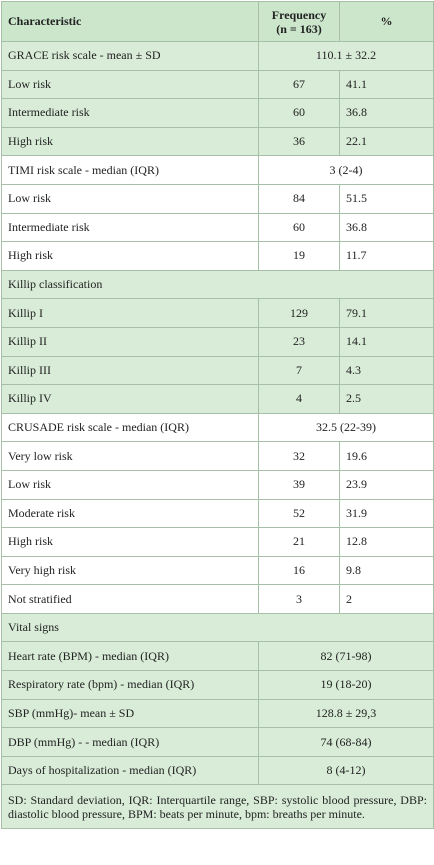 The height and width of the screenshot is (865, 434). Describe the element at coordinates (386, 570) in the screenshot. I see `row-percent: 9.8` at that location.